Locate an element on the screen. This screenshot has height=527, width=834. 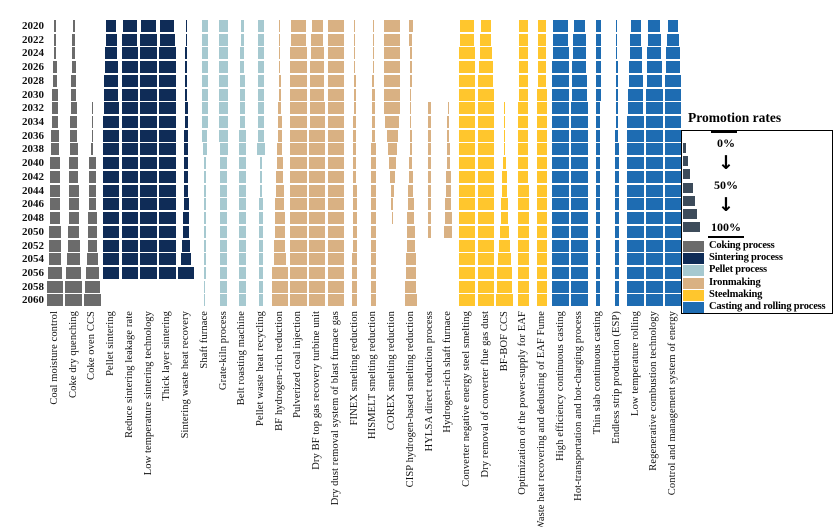
legend-row-sintering-process: Sintering process is located at coordinates (757, 258).